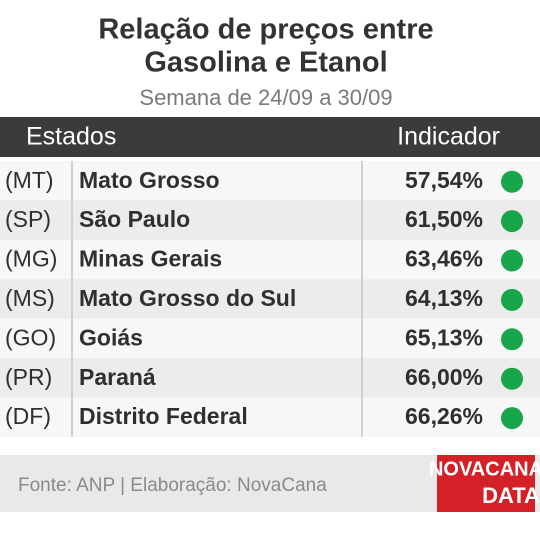 The image size is (540, 543). What do you see at coordinates (187, 298) in the screenshot?
I see `state-name: Mato Grosso do Sul` at bounding box center [187, 298].